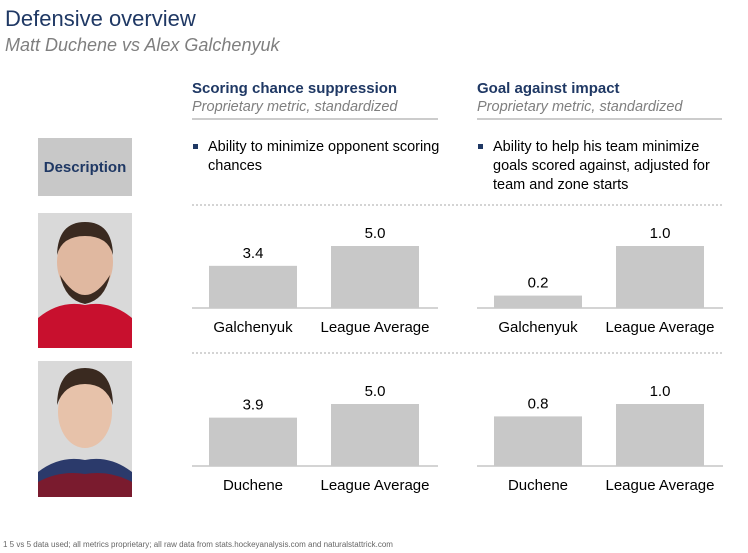 The image size is (748, 553). I want to click on row-label: Description, so click(85, 167).